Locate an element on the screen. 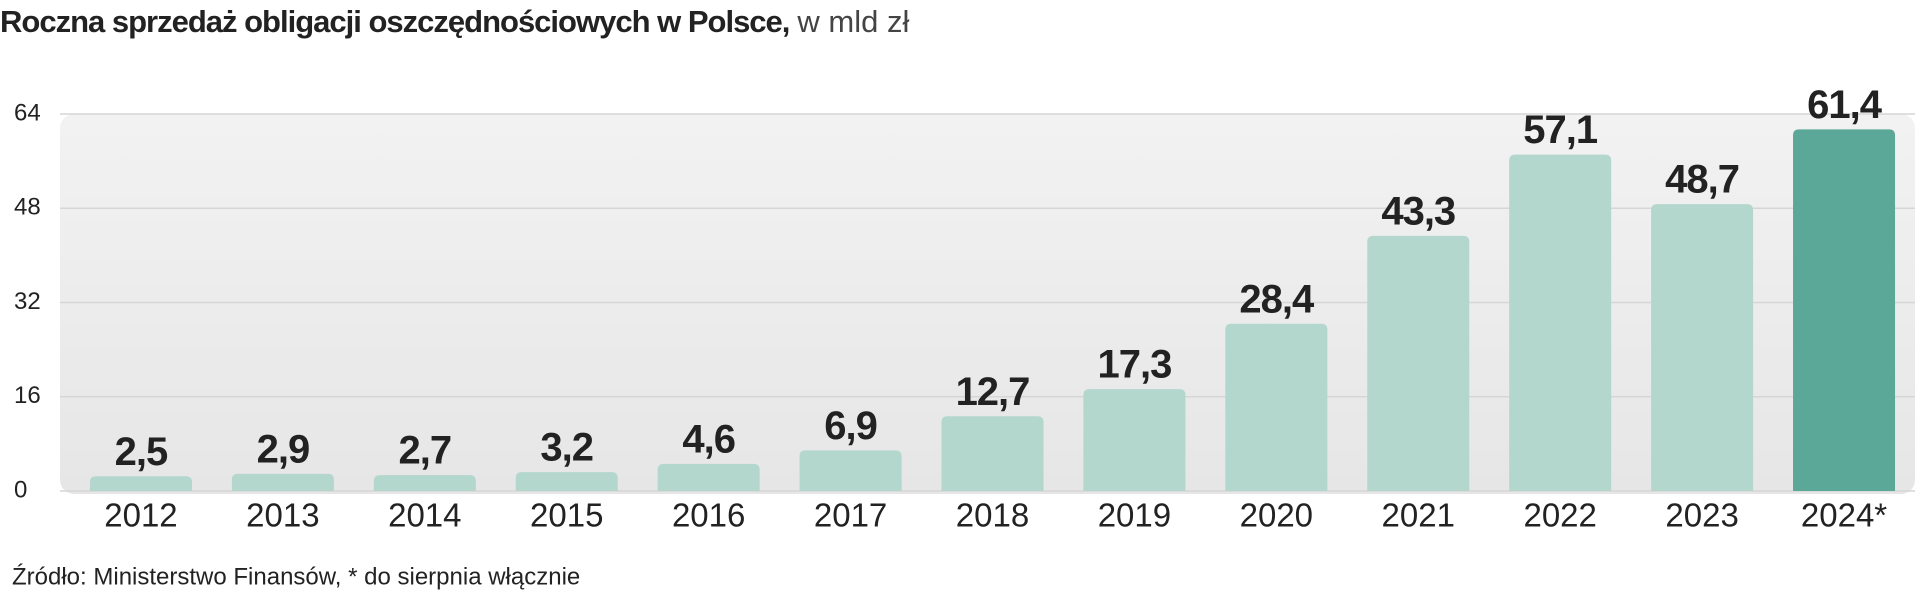  value-label: 2,9 is located at coordinates (283, 449).